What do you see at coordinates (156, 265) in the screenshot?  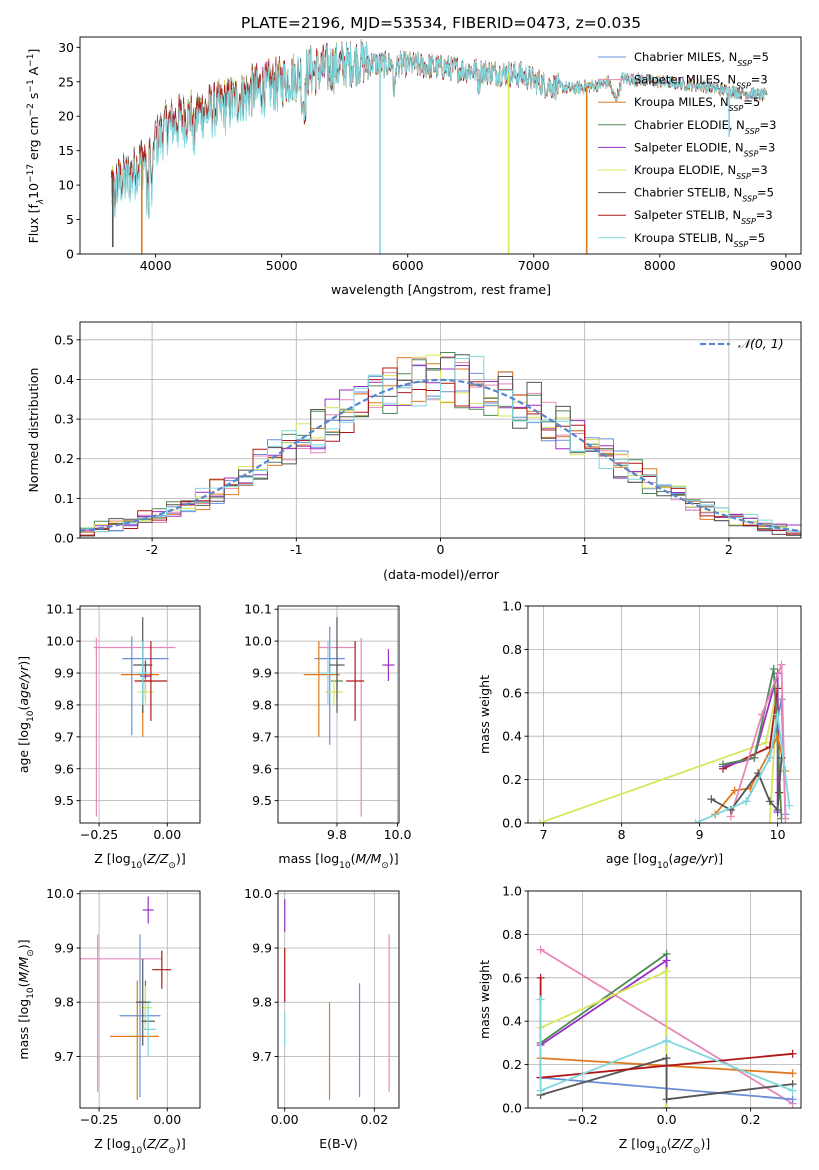 I see `x-tick-label: 4000` at bounding box center [156, 265].